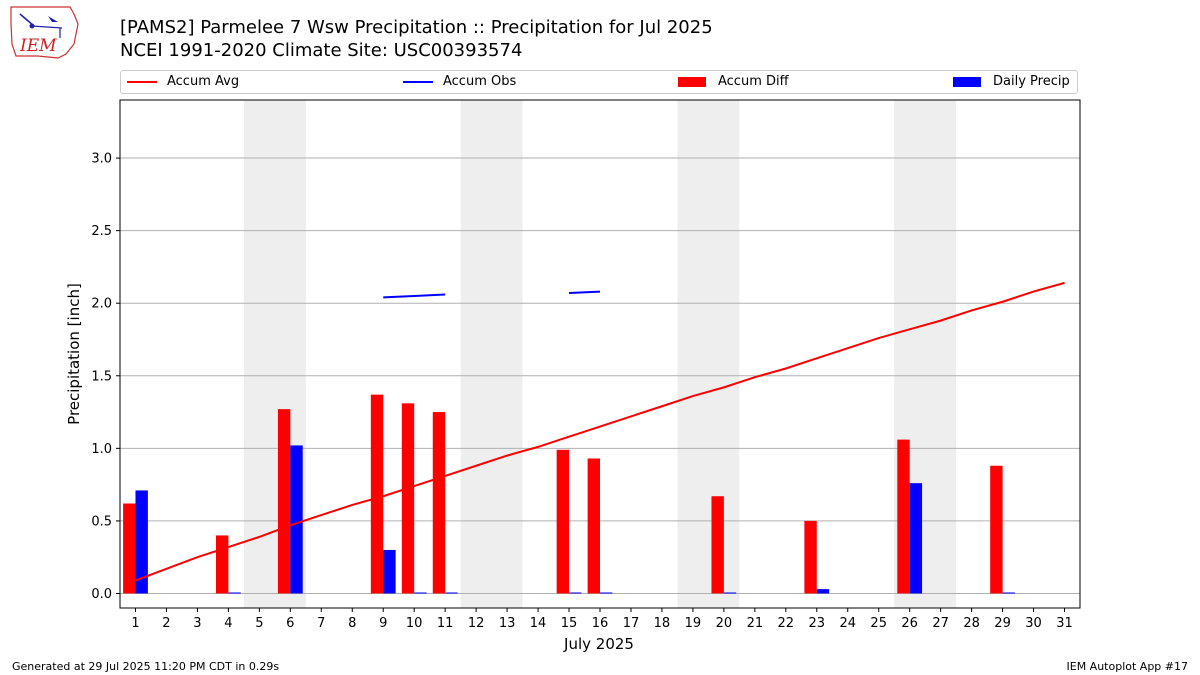  What do you see at coordinates (817, 623) in the screenshot?
I see `x-tick-label-23: 23` at bounding box center [817, 623].